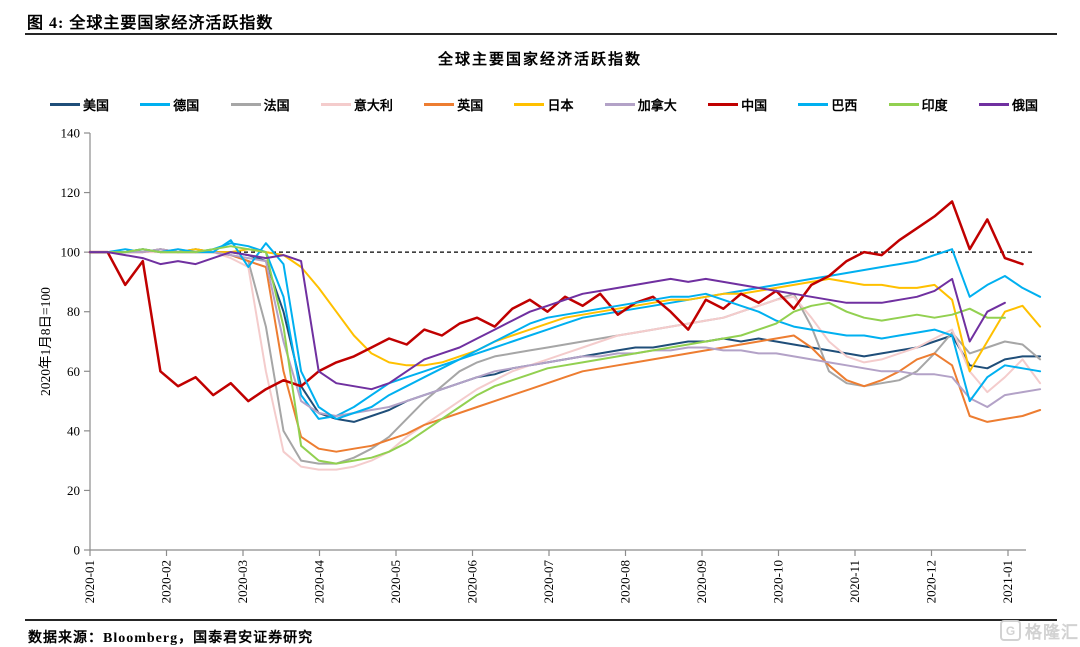 The height and width of the screenshot is (647, 1080). I want to click on legend-item-france: 法国, so click(260, 104).